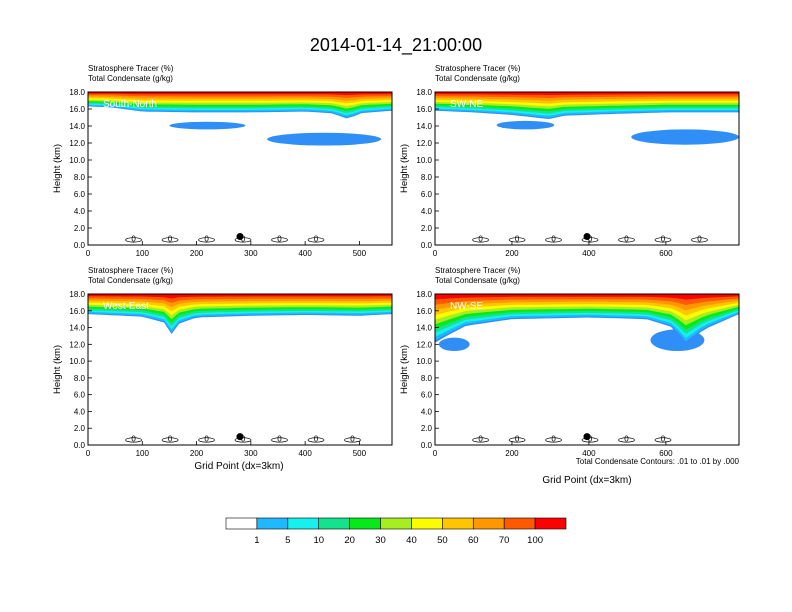 The width and height of the screenshot is (792, 612). I want to click on x-tick-label: 400, so click(589, 453).